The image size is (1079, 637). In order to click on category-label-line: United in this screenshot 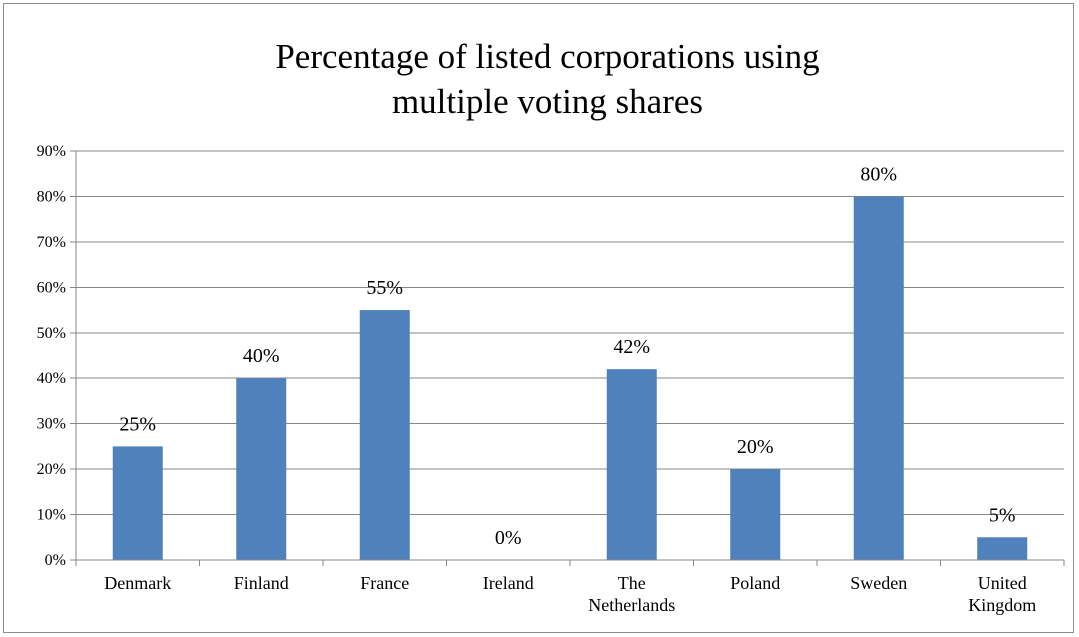, I will do `click(1002, 583)`.